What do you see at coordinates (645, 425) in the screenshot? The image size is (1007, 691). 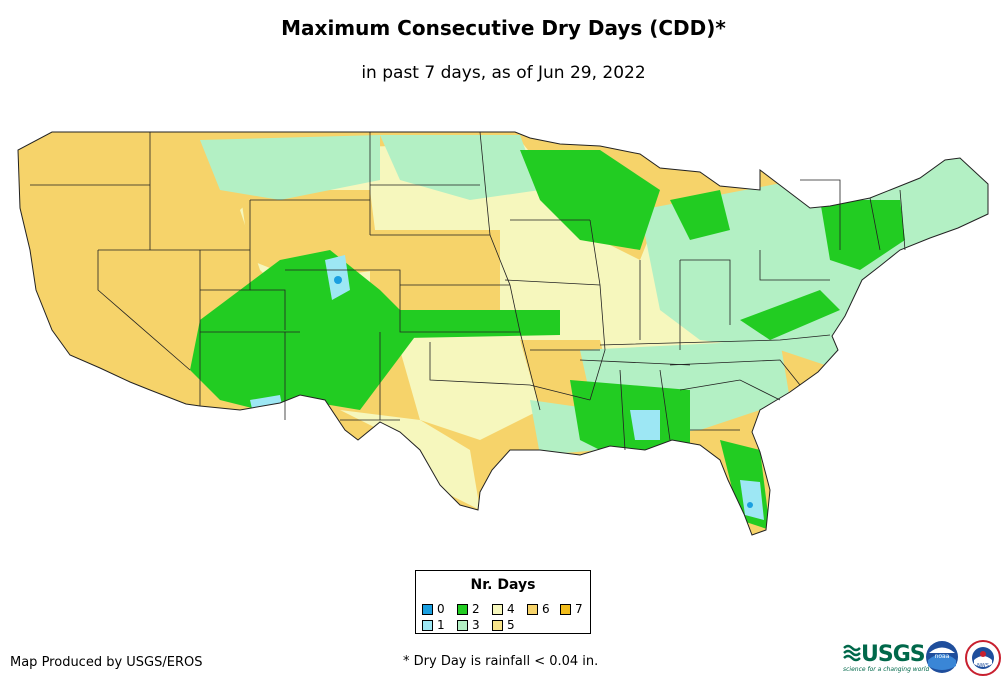 I see `gulf-1day` at bounding box center [645, 425].